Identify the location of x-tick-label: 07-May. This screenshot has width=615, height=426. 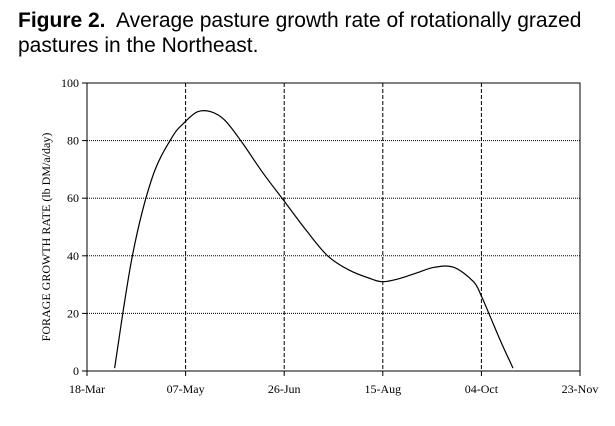
(186, 389).